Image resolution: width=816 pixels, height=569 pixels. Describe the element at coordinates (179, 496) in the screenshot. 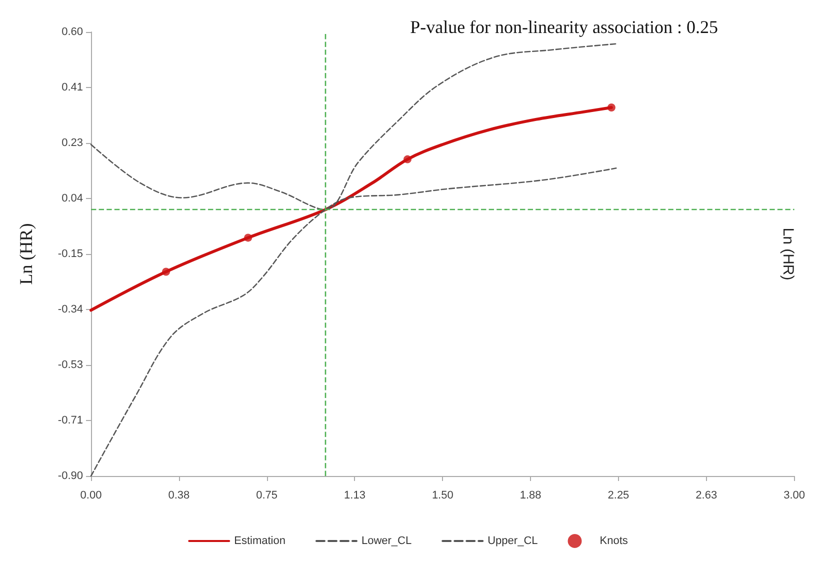

I see `x-tick-label: 0.38` at that location.